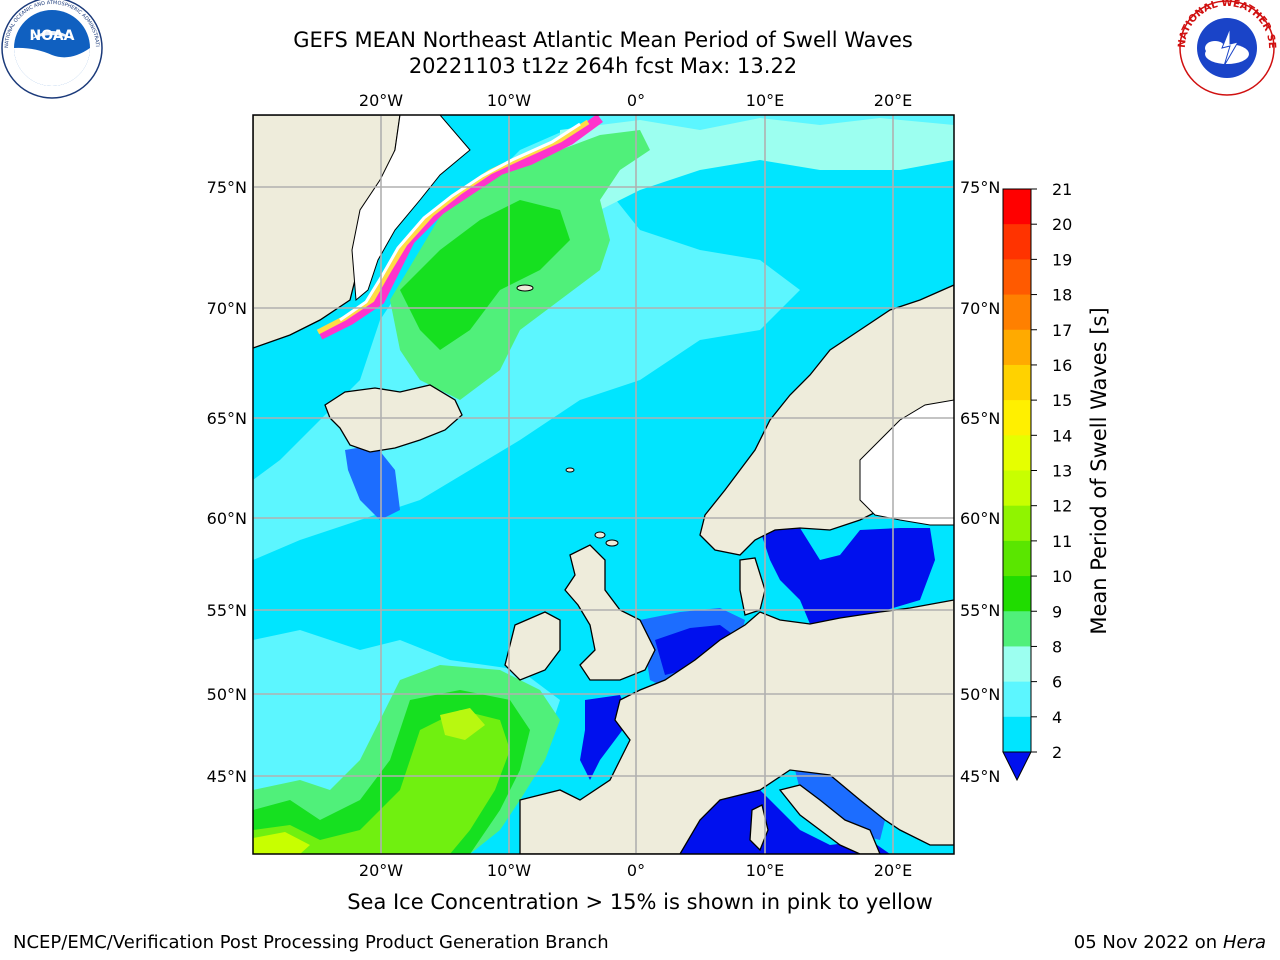 Image resolution: width=1280 pixels, height=960 pixels. Describe the element at coordinates (227, 308) in the screenshot. I see `lat-label-left: 70°N` at that location.